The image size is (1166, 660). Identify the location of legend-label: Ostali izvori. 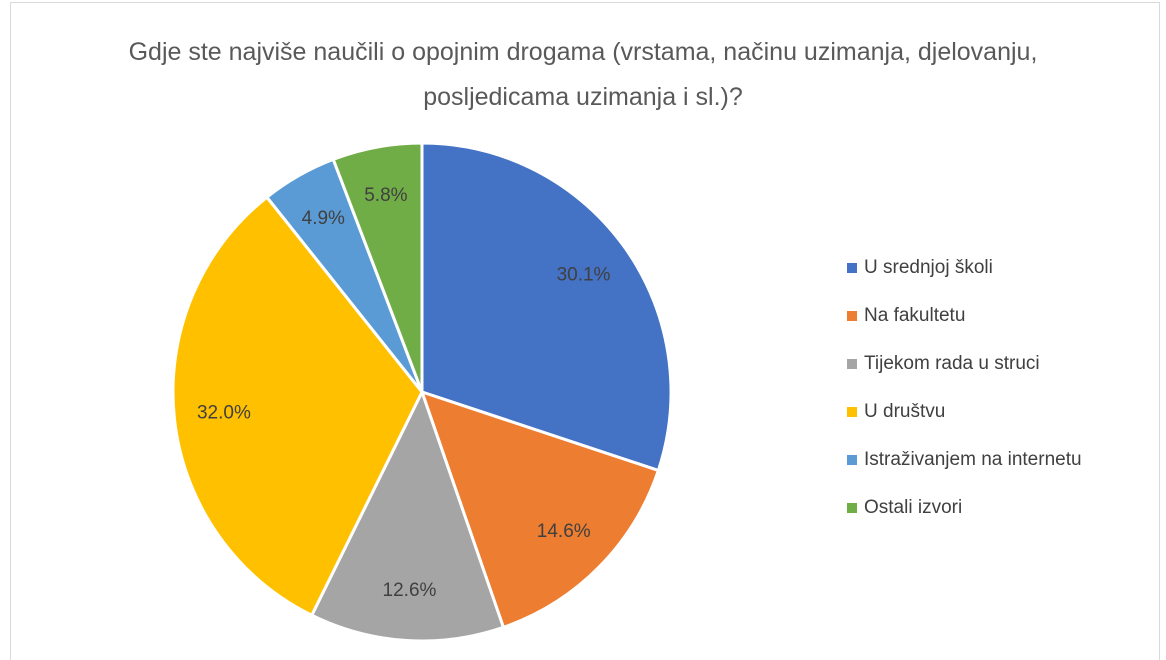
(913, 507).